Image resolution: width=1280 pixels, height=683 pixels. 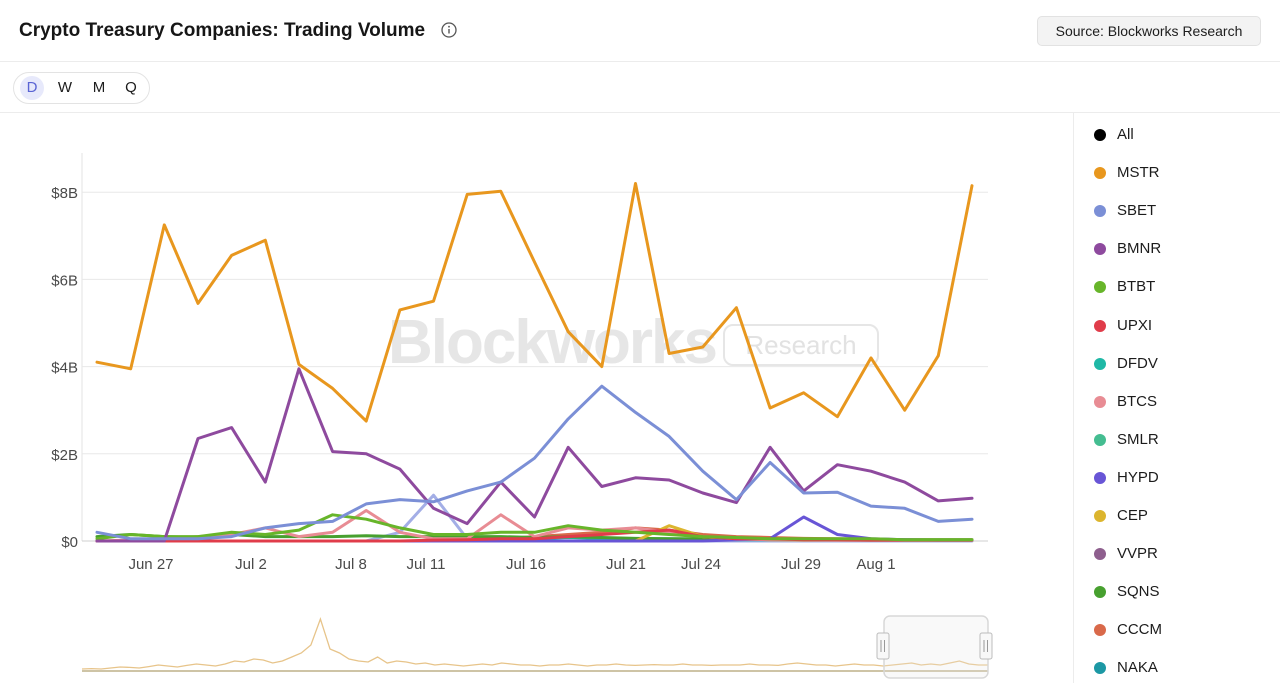 I want to click on watermark: Blockworks Research, so click(x=633, y=342).